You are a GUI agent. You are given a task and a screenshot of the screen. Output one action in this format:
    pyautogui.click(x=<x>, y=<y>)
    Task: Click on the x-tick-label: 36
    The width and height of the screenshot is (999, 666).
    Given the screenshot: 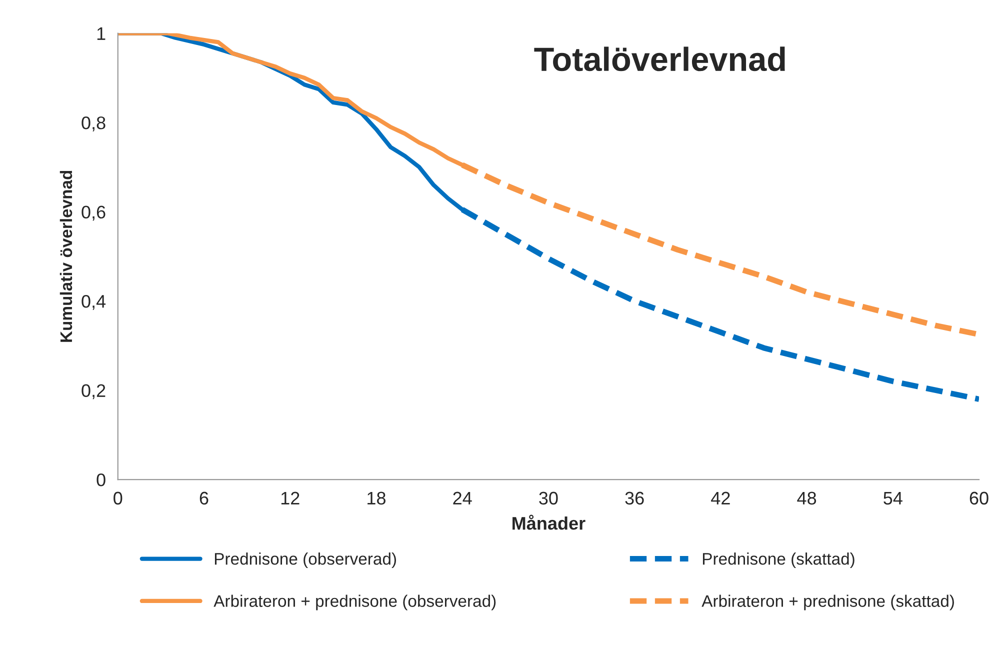 What is the action you would take?
    pyautogui.click(x=634, y=498)
    